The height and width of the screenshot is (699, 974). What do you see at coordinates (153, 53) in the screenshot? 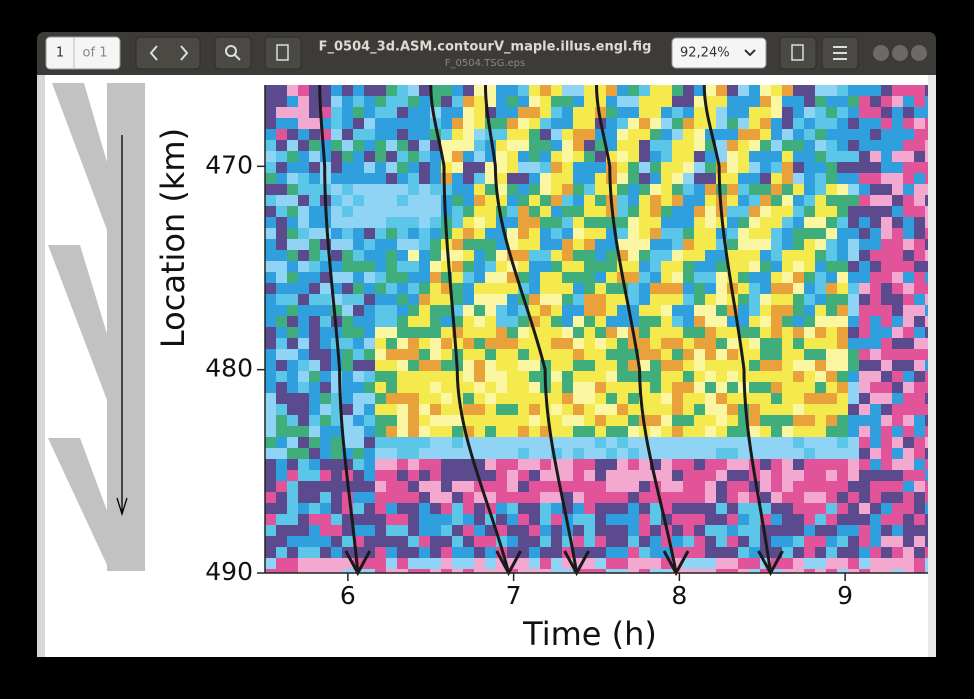
I see `prev-button` at bounding box center [153, 53].